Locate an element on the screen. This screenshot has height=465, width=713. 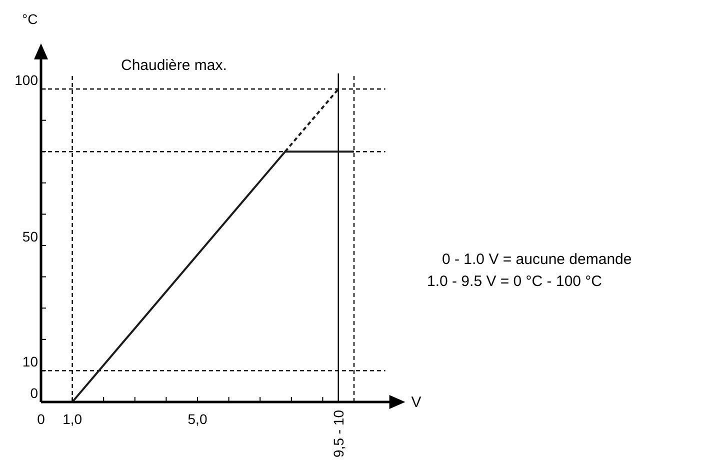
x-axis-title: V is located at coordinates (416, 402).